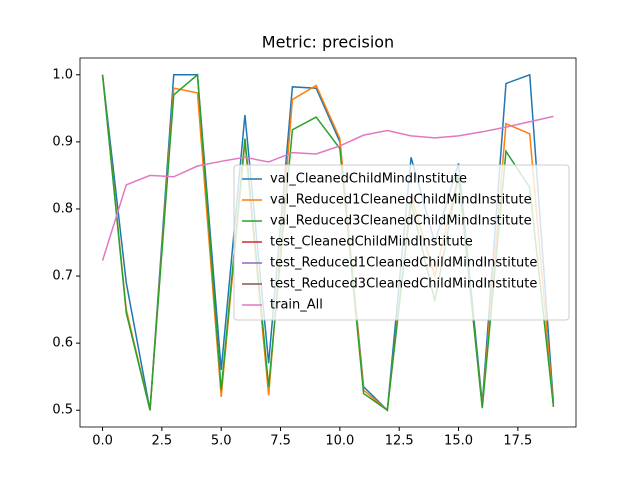 Image resolution: width=640 pixels, height=480 pixels. Describe the element at coordinates (328, 42) in the screenshot. I see `chart-title: Metric: precision` at that location.